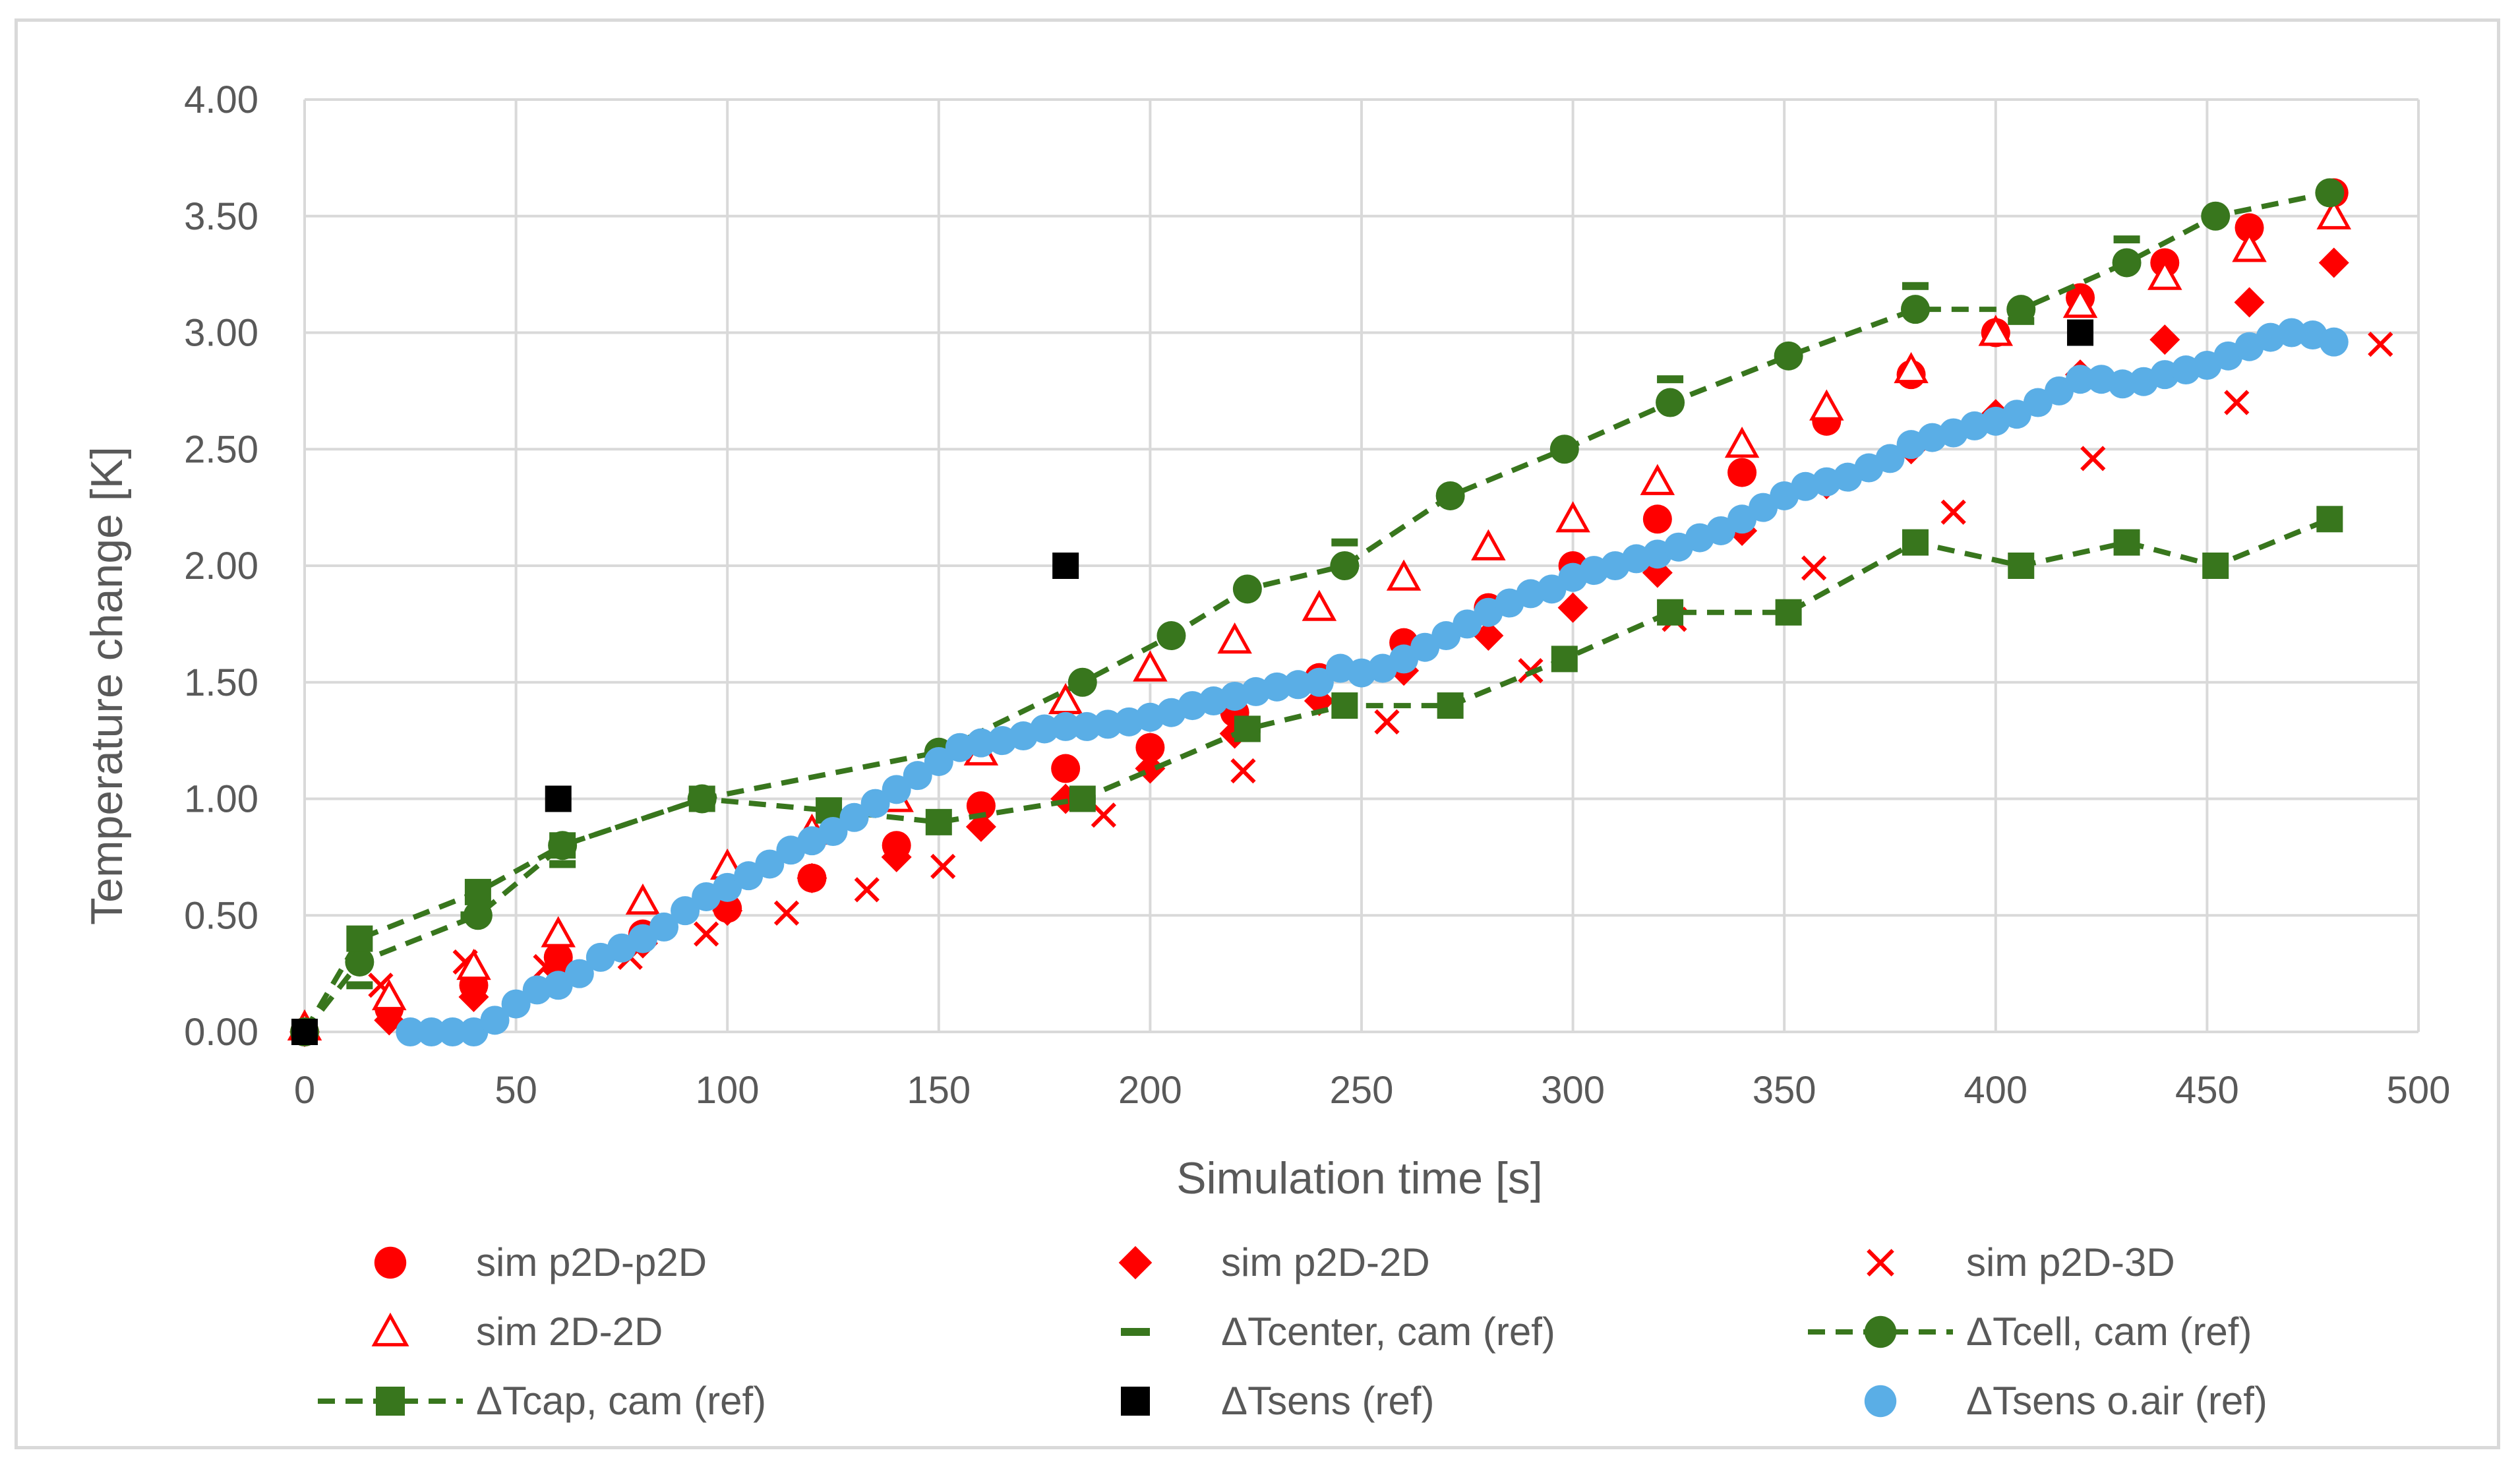 The image size is (2520, 1475). What do you see at coordinates (221, 682) in the screenshot?
I see `y-tick-label: 1.50` at bounding box center [221, 682].